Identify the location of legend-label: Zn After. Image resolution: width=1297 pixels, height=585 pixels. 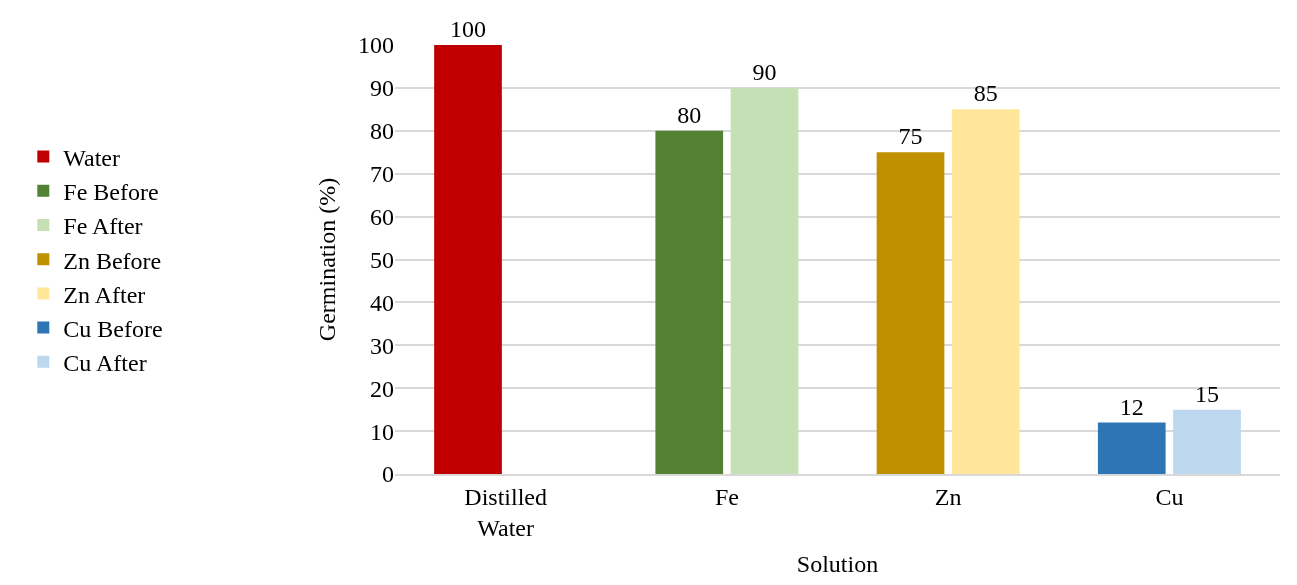
(104, 294).